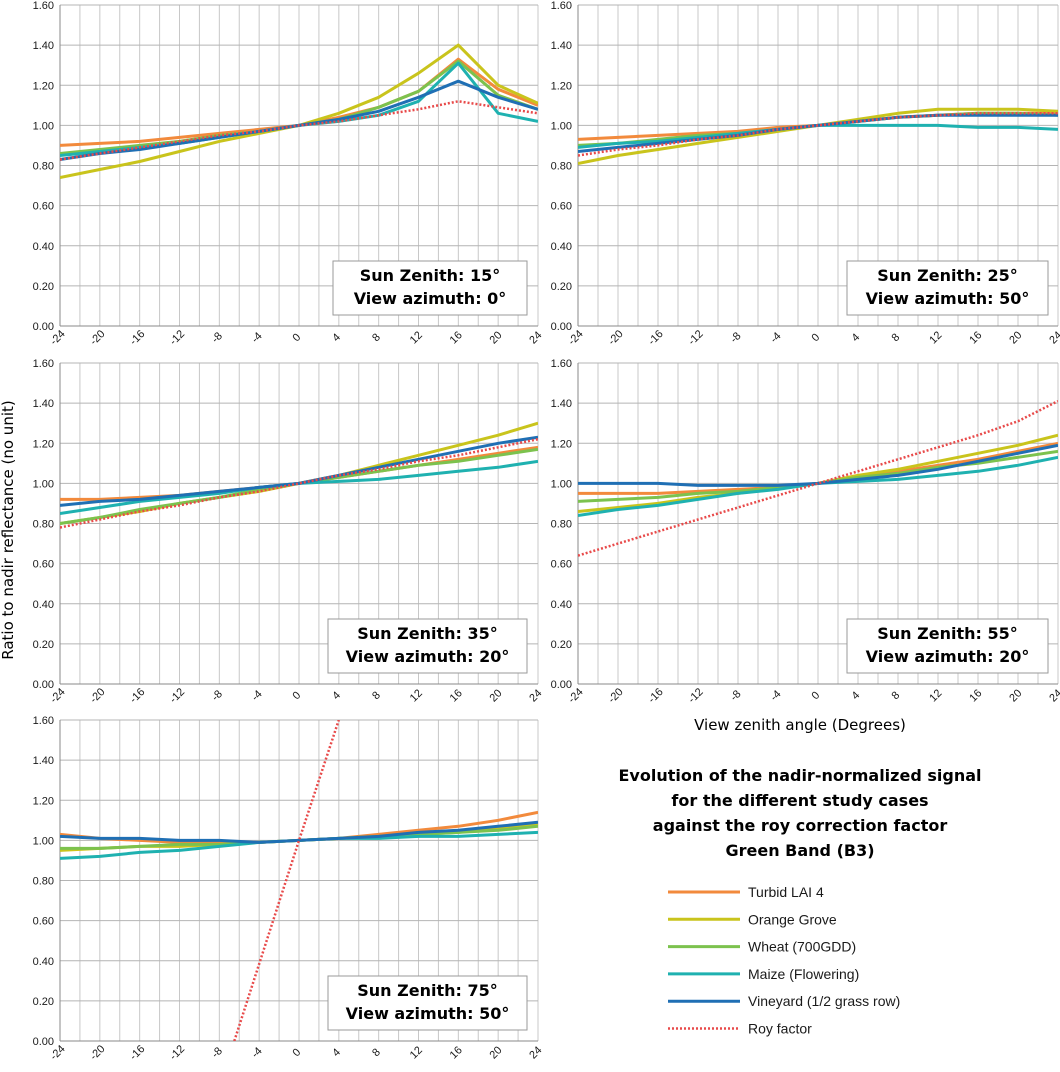  What do you see at coordinates (427, 633) in the screenshot?
I see `annotation-line: Sun Zenith: 35°` at bounding box center [427, 633].